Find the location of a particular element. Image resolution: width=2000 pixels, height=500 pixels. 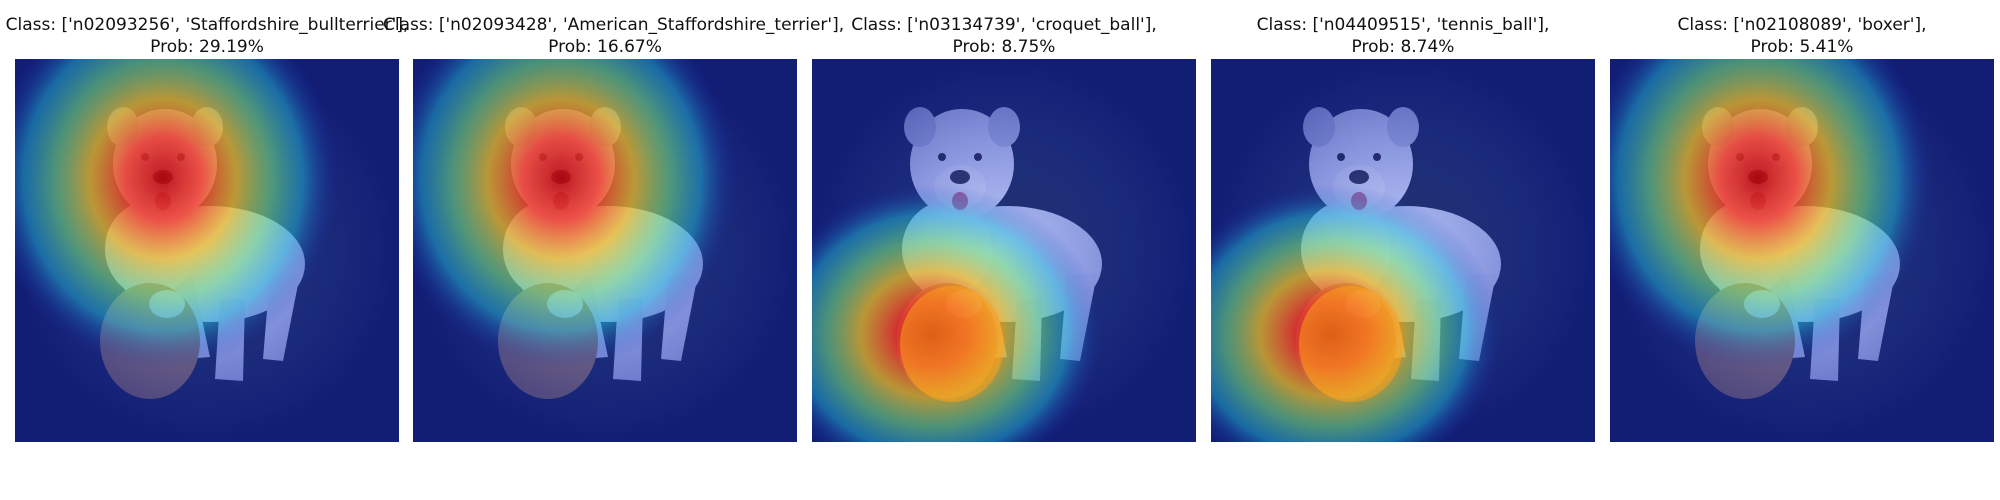

prob-label: Prob: 5.41% is located at coordinates (1802, 47).